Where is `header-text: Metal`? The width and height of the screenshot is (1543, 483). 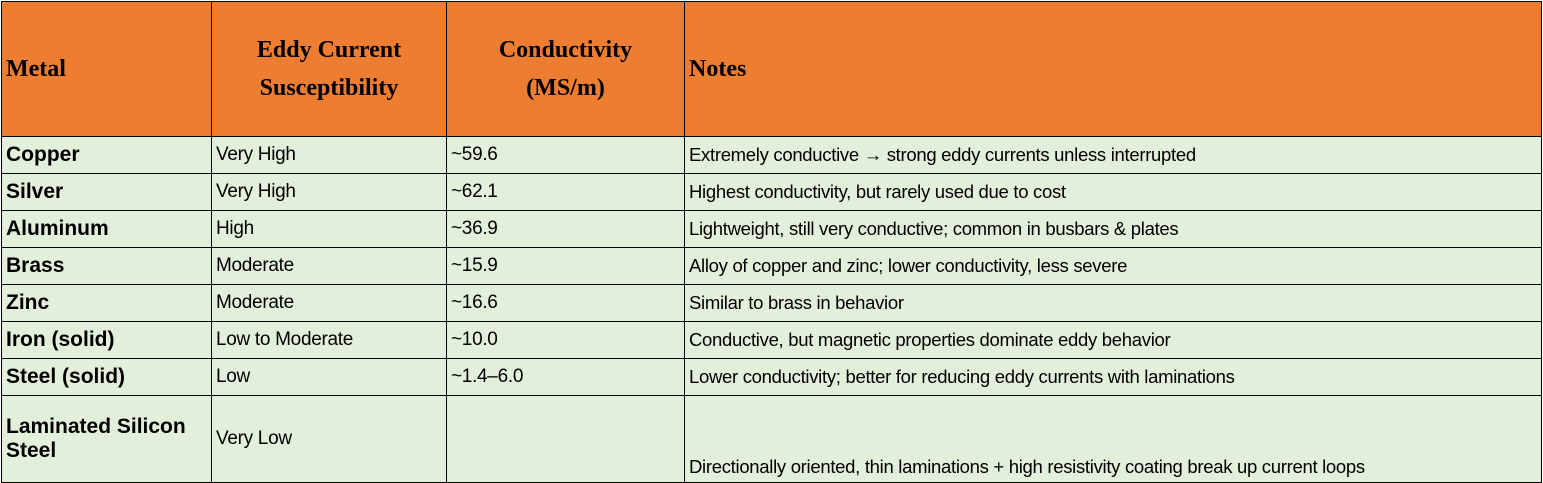 header-text: Metal is located at coordinates (36, 68).